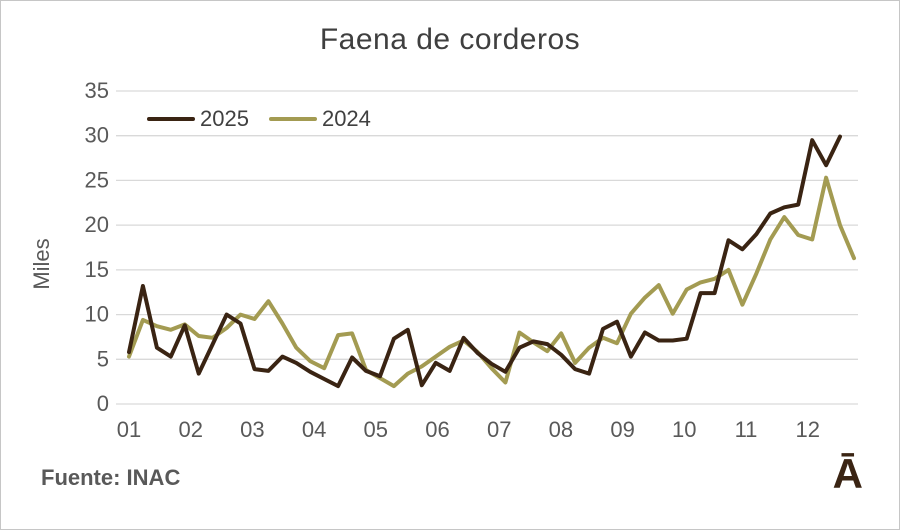 The height and width of the screenshot is (530, 900). I want to click on y-axis-title: Miles, so click(41, 263).